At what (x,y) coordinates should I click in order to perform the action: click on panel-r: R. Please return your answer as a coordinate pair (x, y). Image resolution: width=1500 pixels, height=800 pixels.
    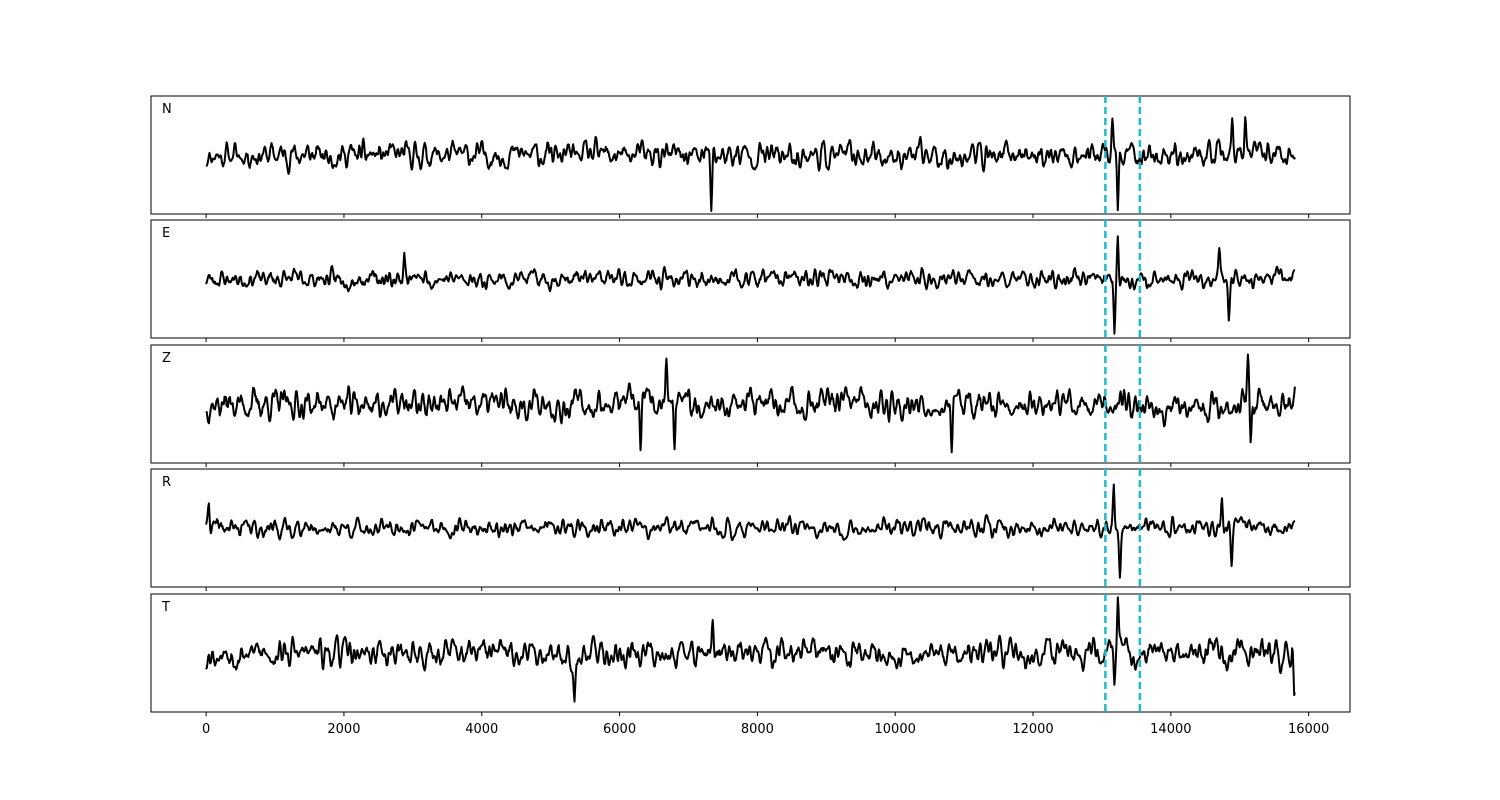
    Looking at the image, I should click on (750, 529).